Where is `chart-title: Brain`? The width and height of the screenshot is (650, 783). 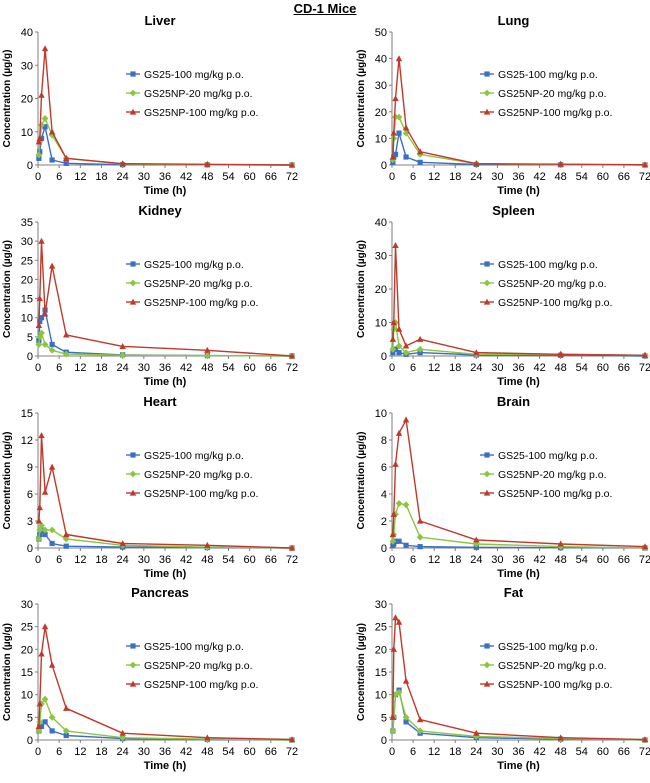 chart-title: Brain is located at coordinates (513, 401).